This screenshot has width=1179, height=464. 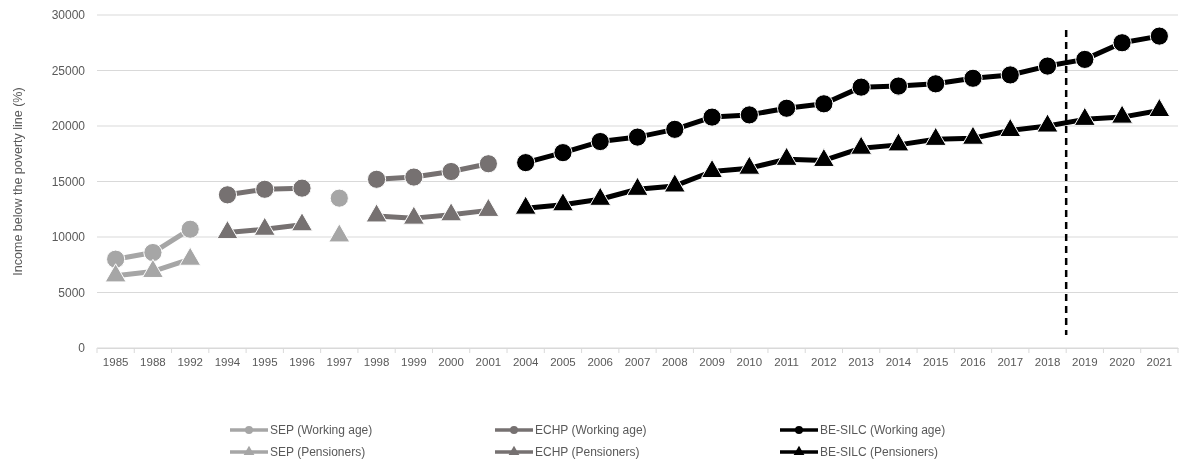 What do you see at coordinates (264, 362) in the screenshot?
I see `x-tick-label: 1995` at bounding box center [264, 362].